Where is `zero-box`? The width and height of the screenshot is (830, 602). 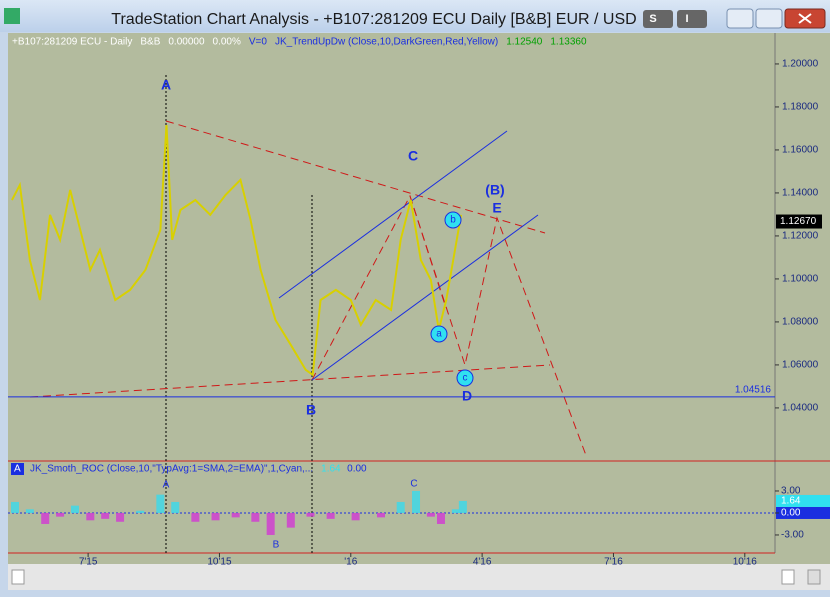 zero-box is located at coordinates (803, 512).